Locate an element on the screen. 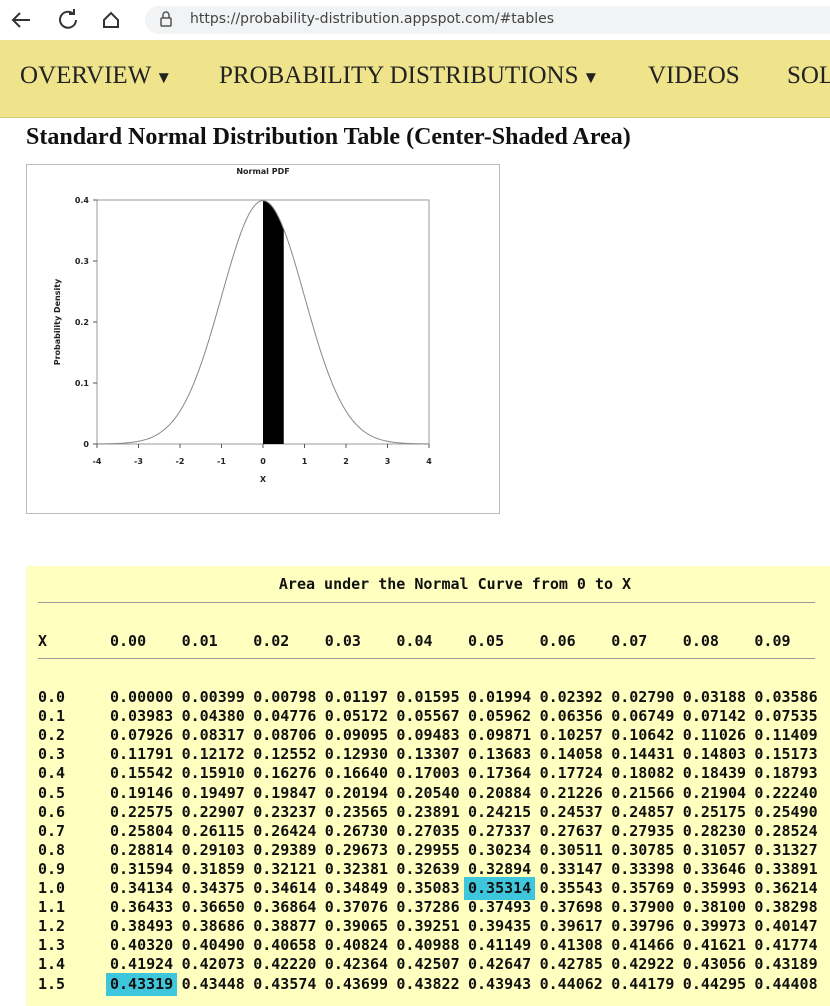 The width and height of the screenshot is (830, 1006). cell: 0.04776 is located at coordinates (285, 716).